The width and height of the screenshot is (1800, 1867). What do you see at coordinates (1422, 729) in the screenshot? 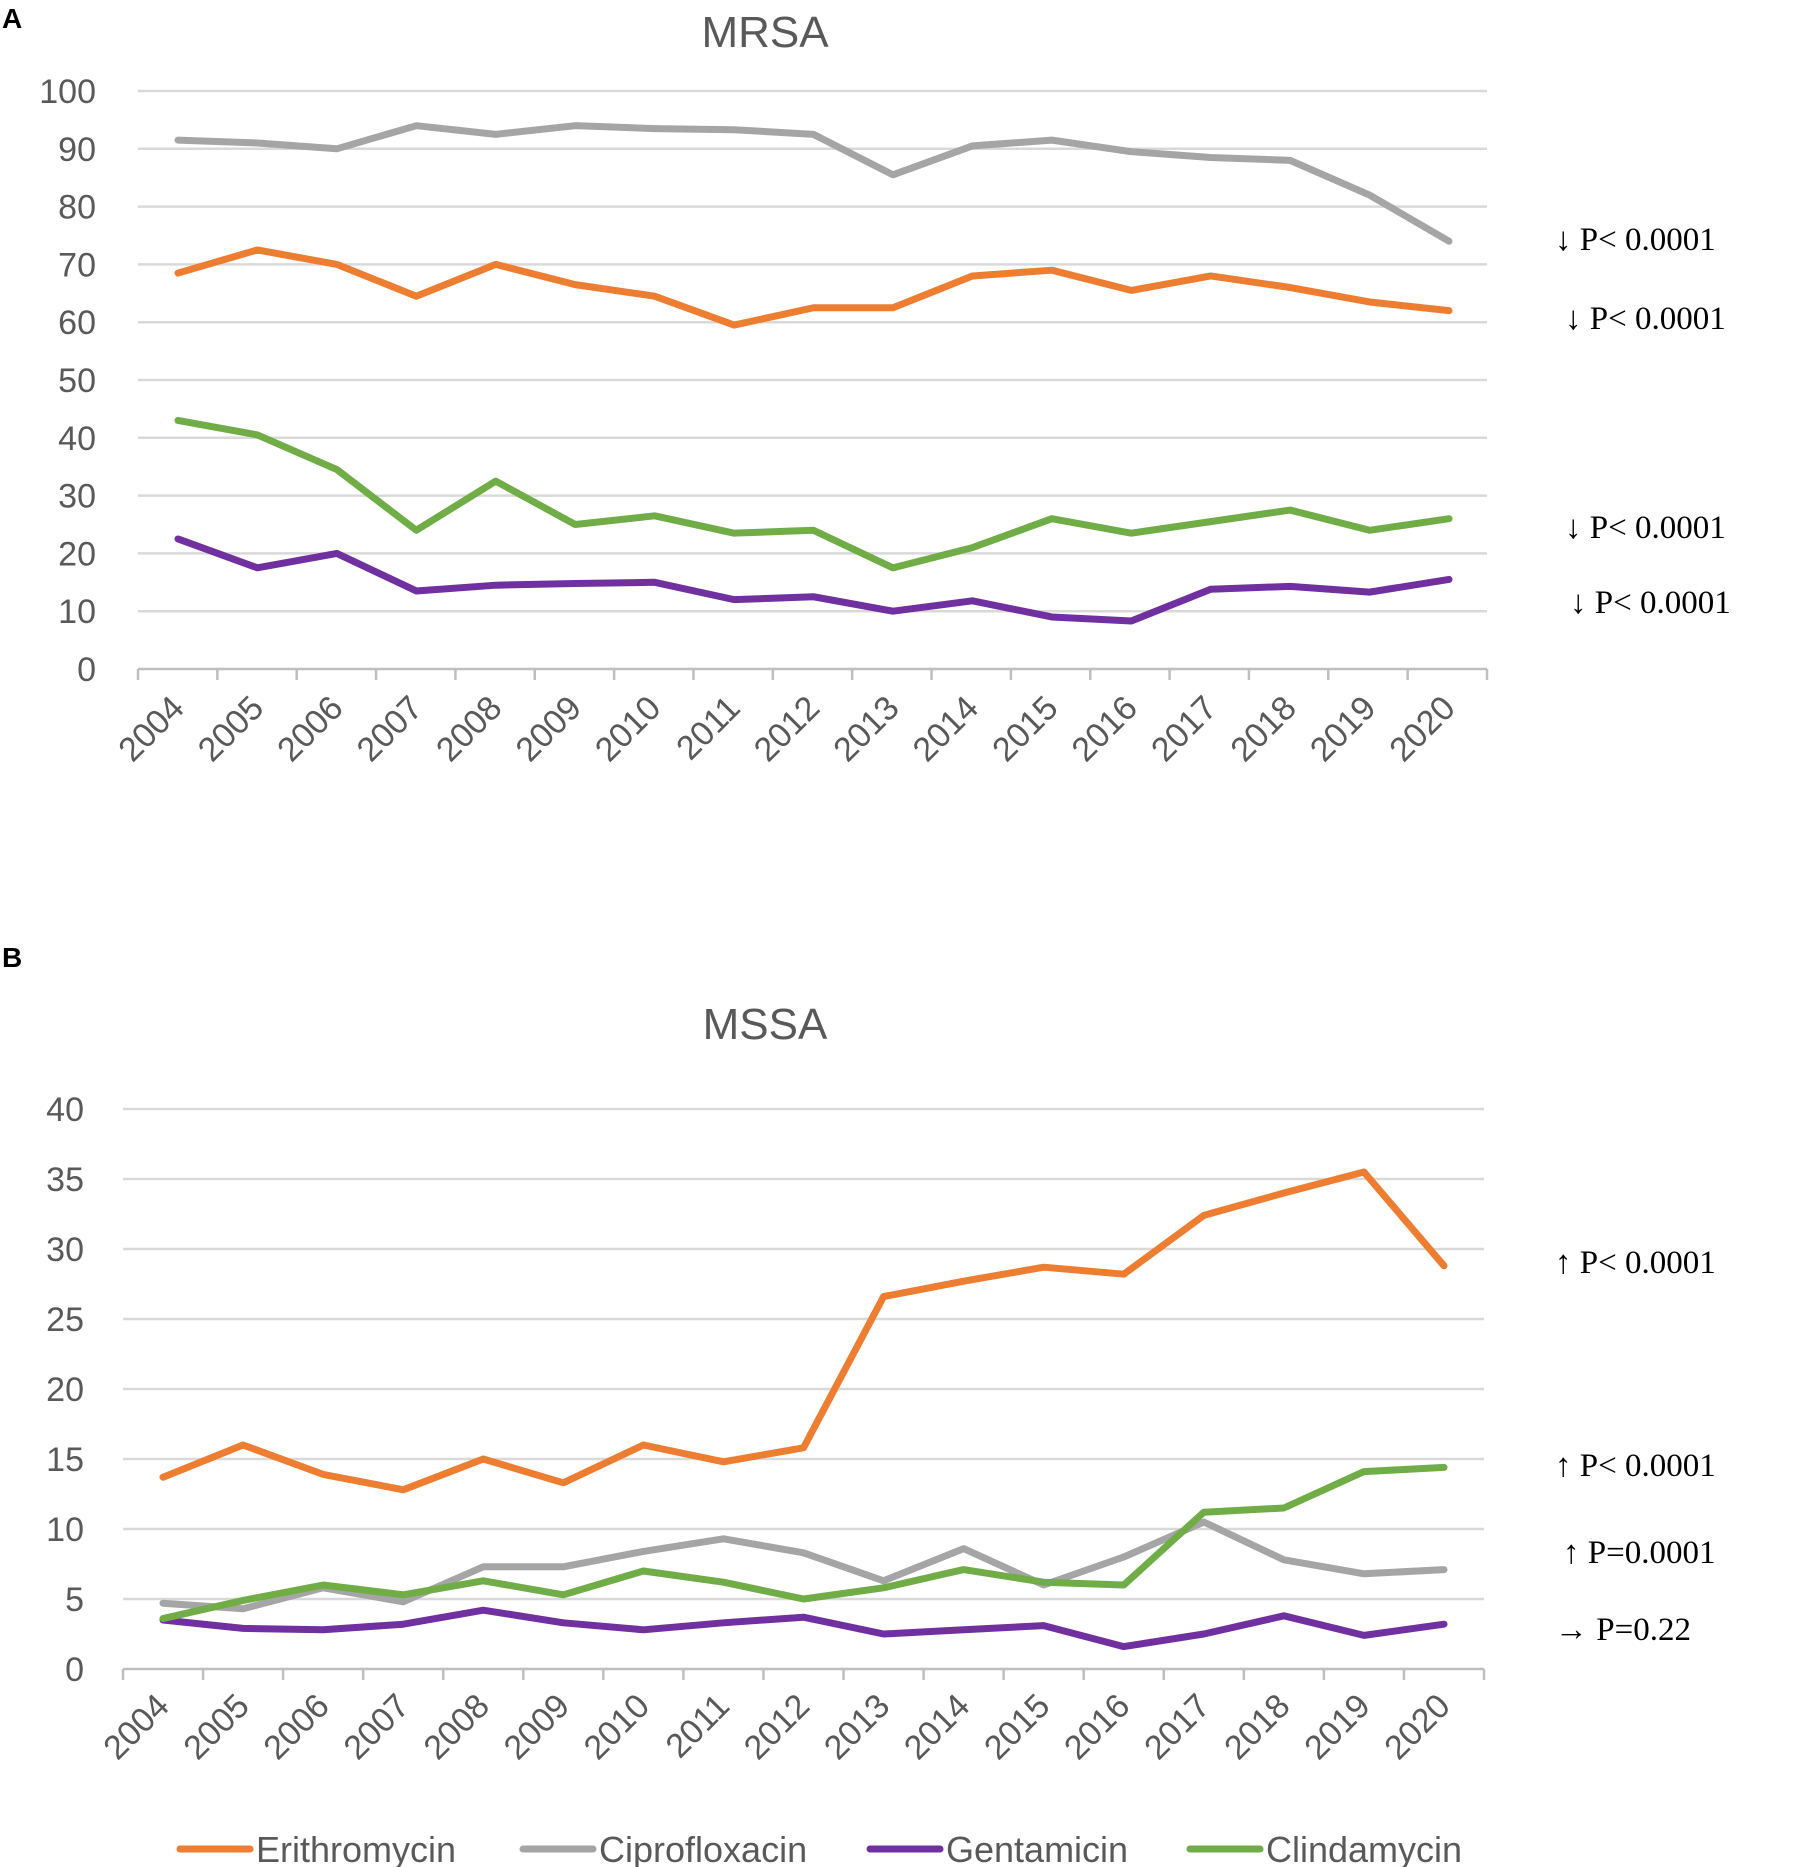
I see `panel-a-x-tick-label: 2020` at bounding box center [1422, 729].